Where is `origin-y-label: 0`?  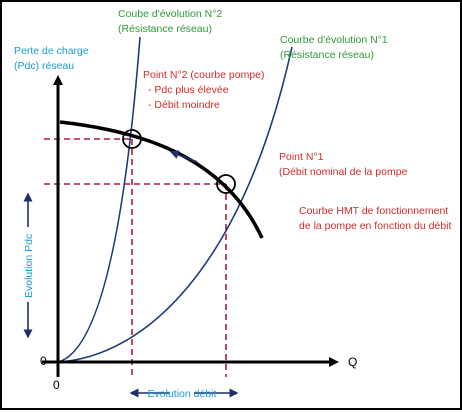 origin-y-label: 0 is located at coordinates (43, 361).